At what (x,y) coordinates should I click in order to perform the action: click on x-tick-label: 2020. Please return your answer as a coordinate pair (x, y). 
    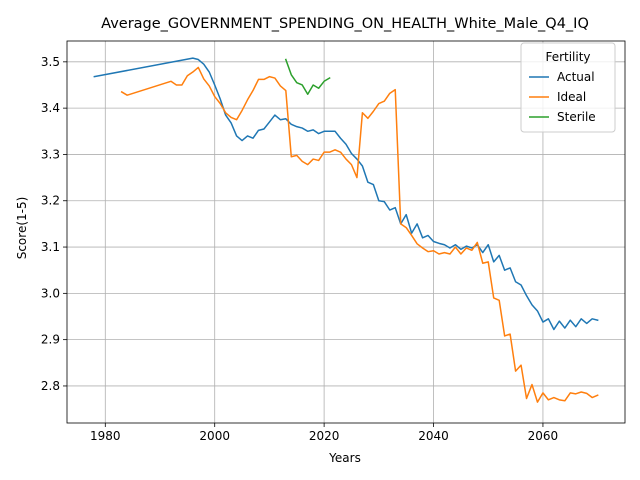
    Looking at the image, I should click on (324, 436).